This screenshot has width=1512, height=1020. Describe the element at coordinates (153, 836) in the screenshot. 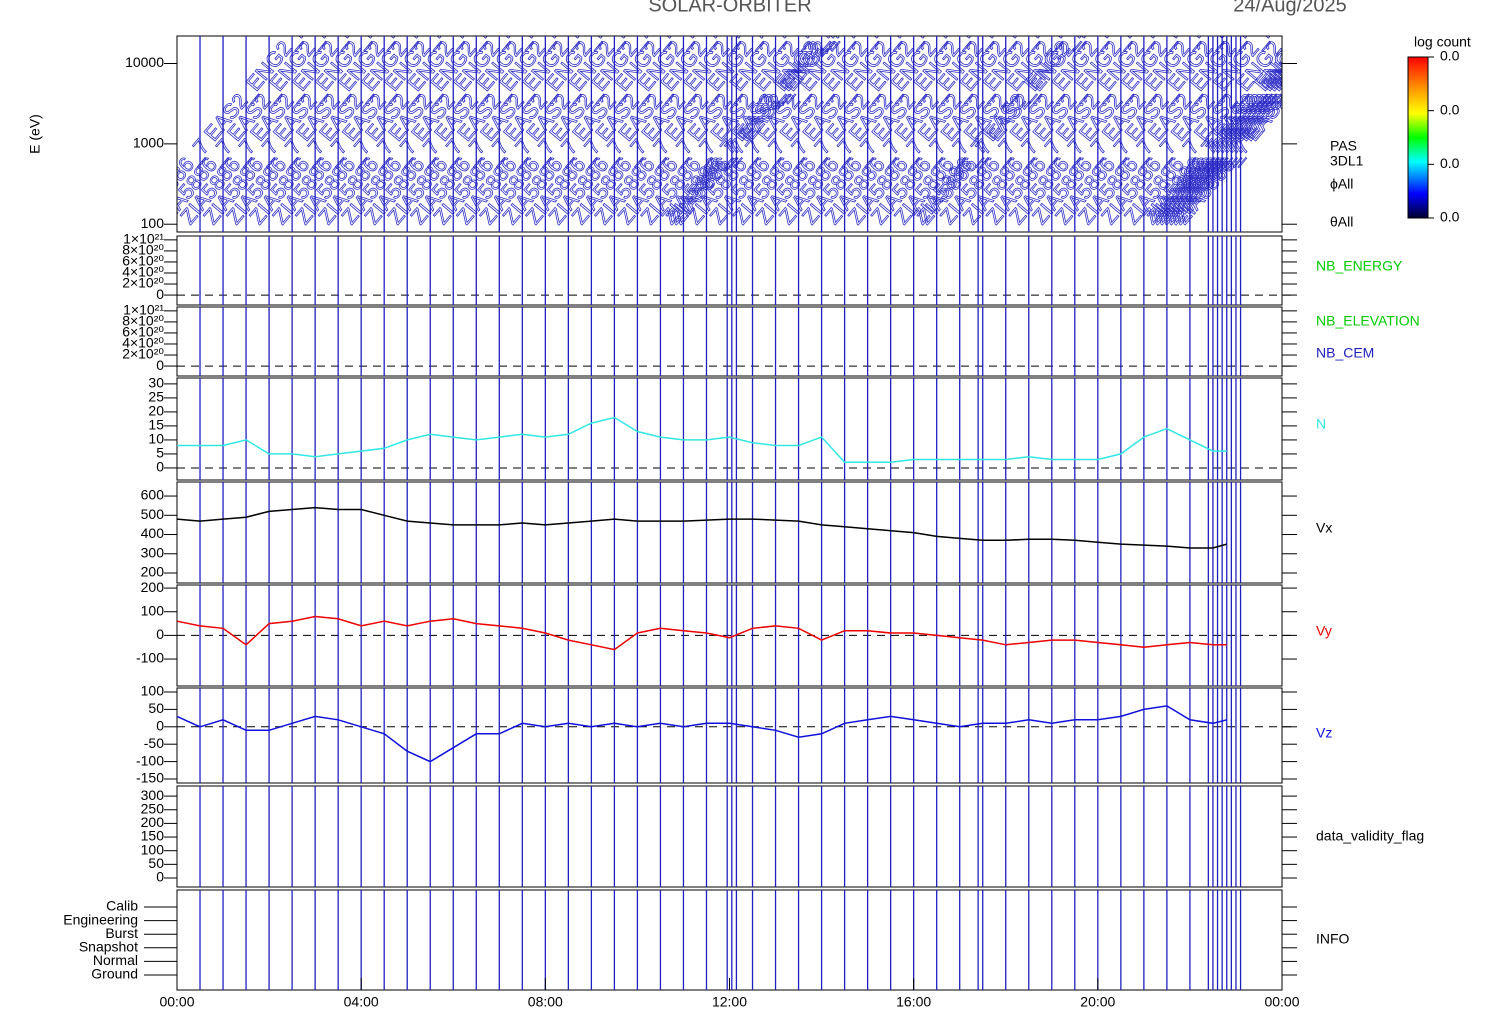

I see `y-tick-label: 150` at that location.